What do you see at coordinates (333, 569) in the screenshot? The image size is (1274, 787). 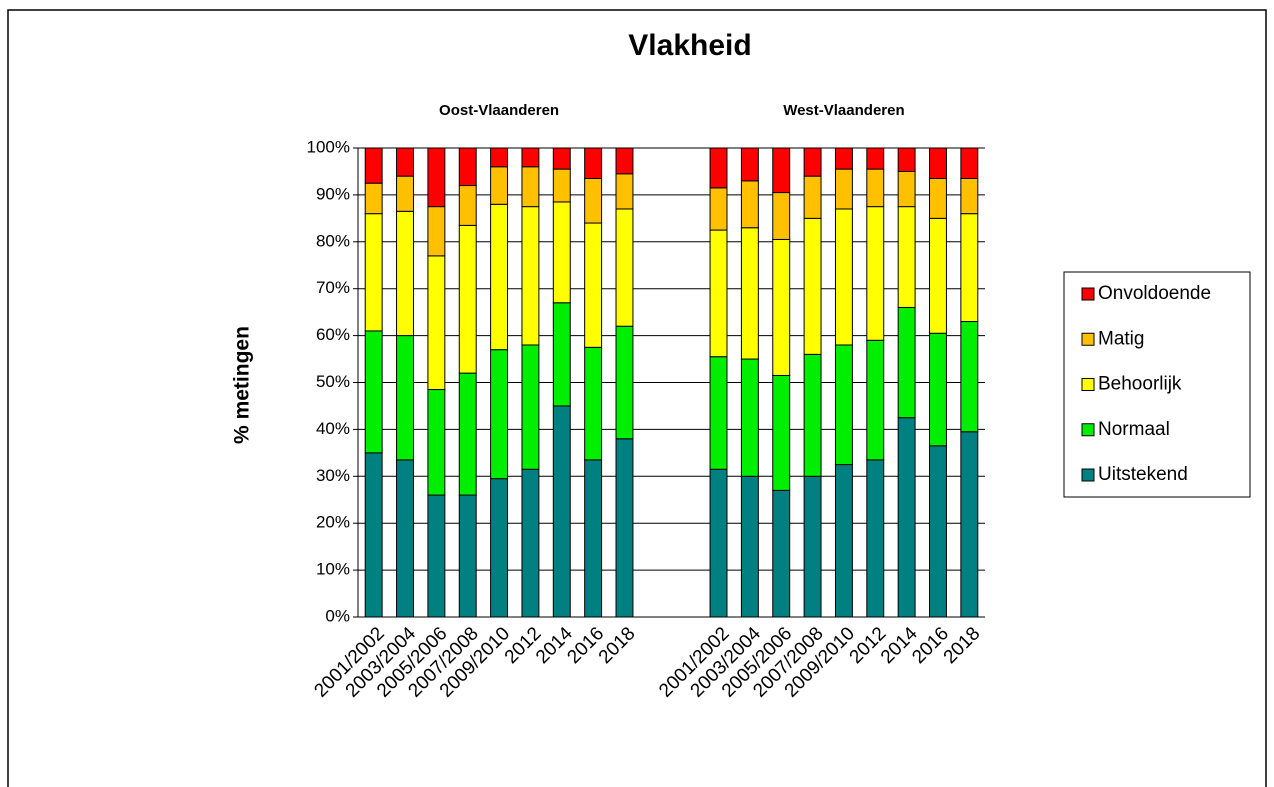 I see `y-tick-label: 10%` at bounding box center [333, 569].